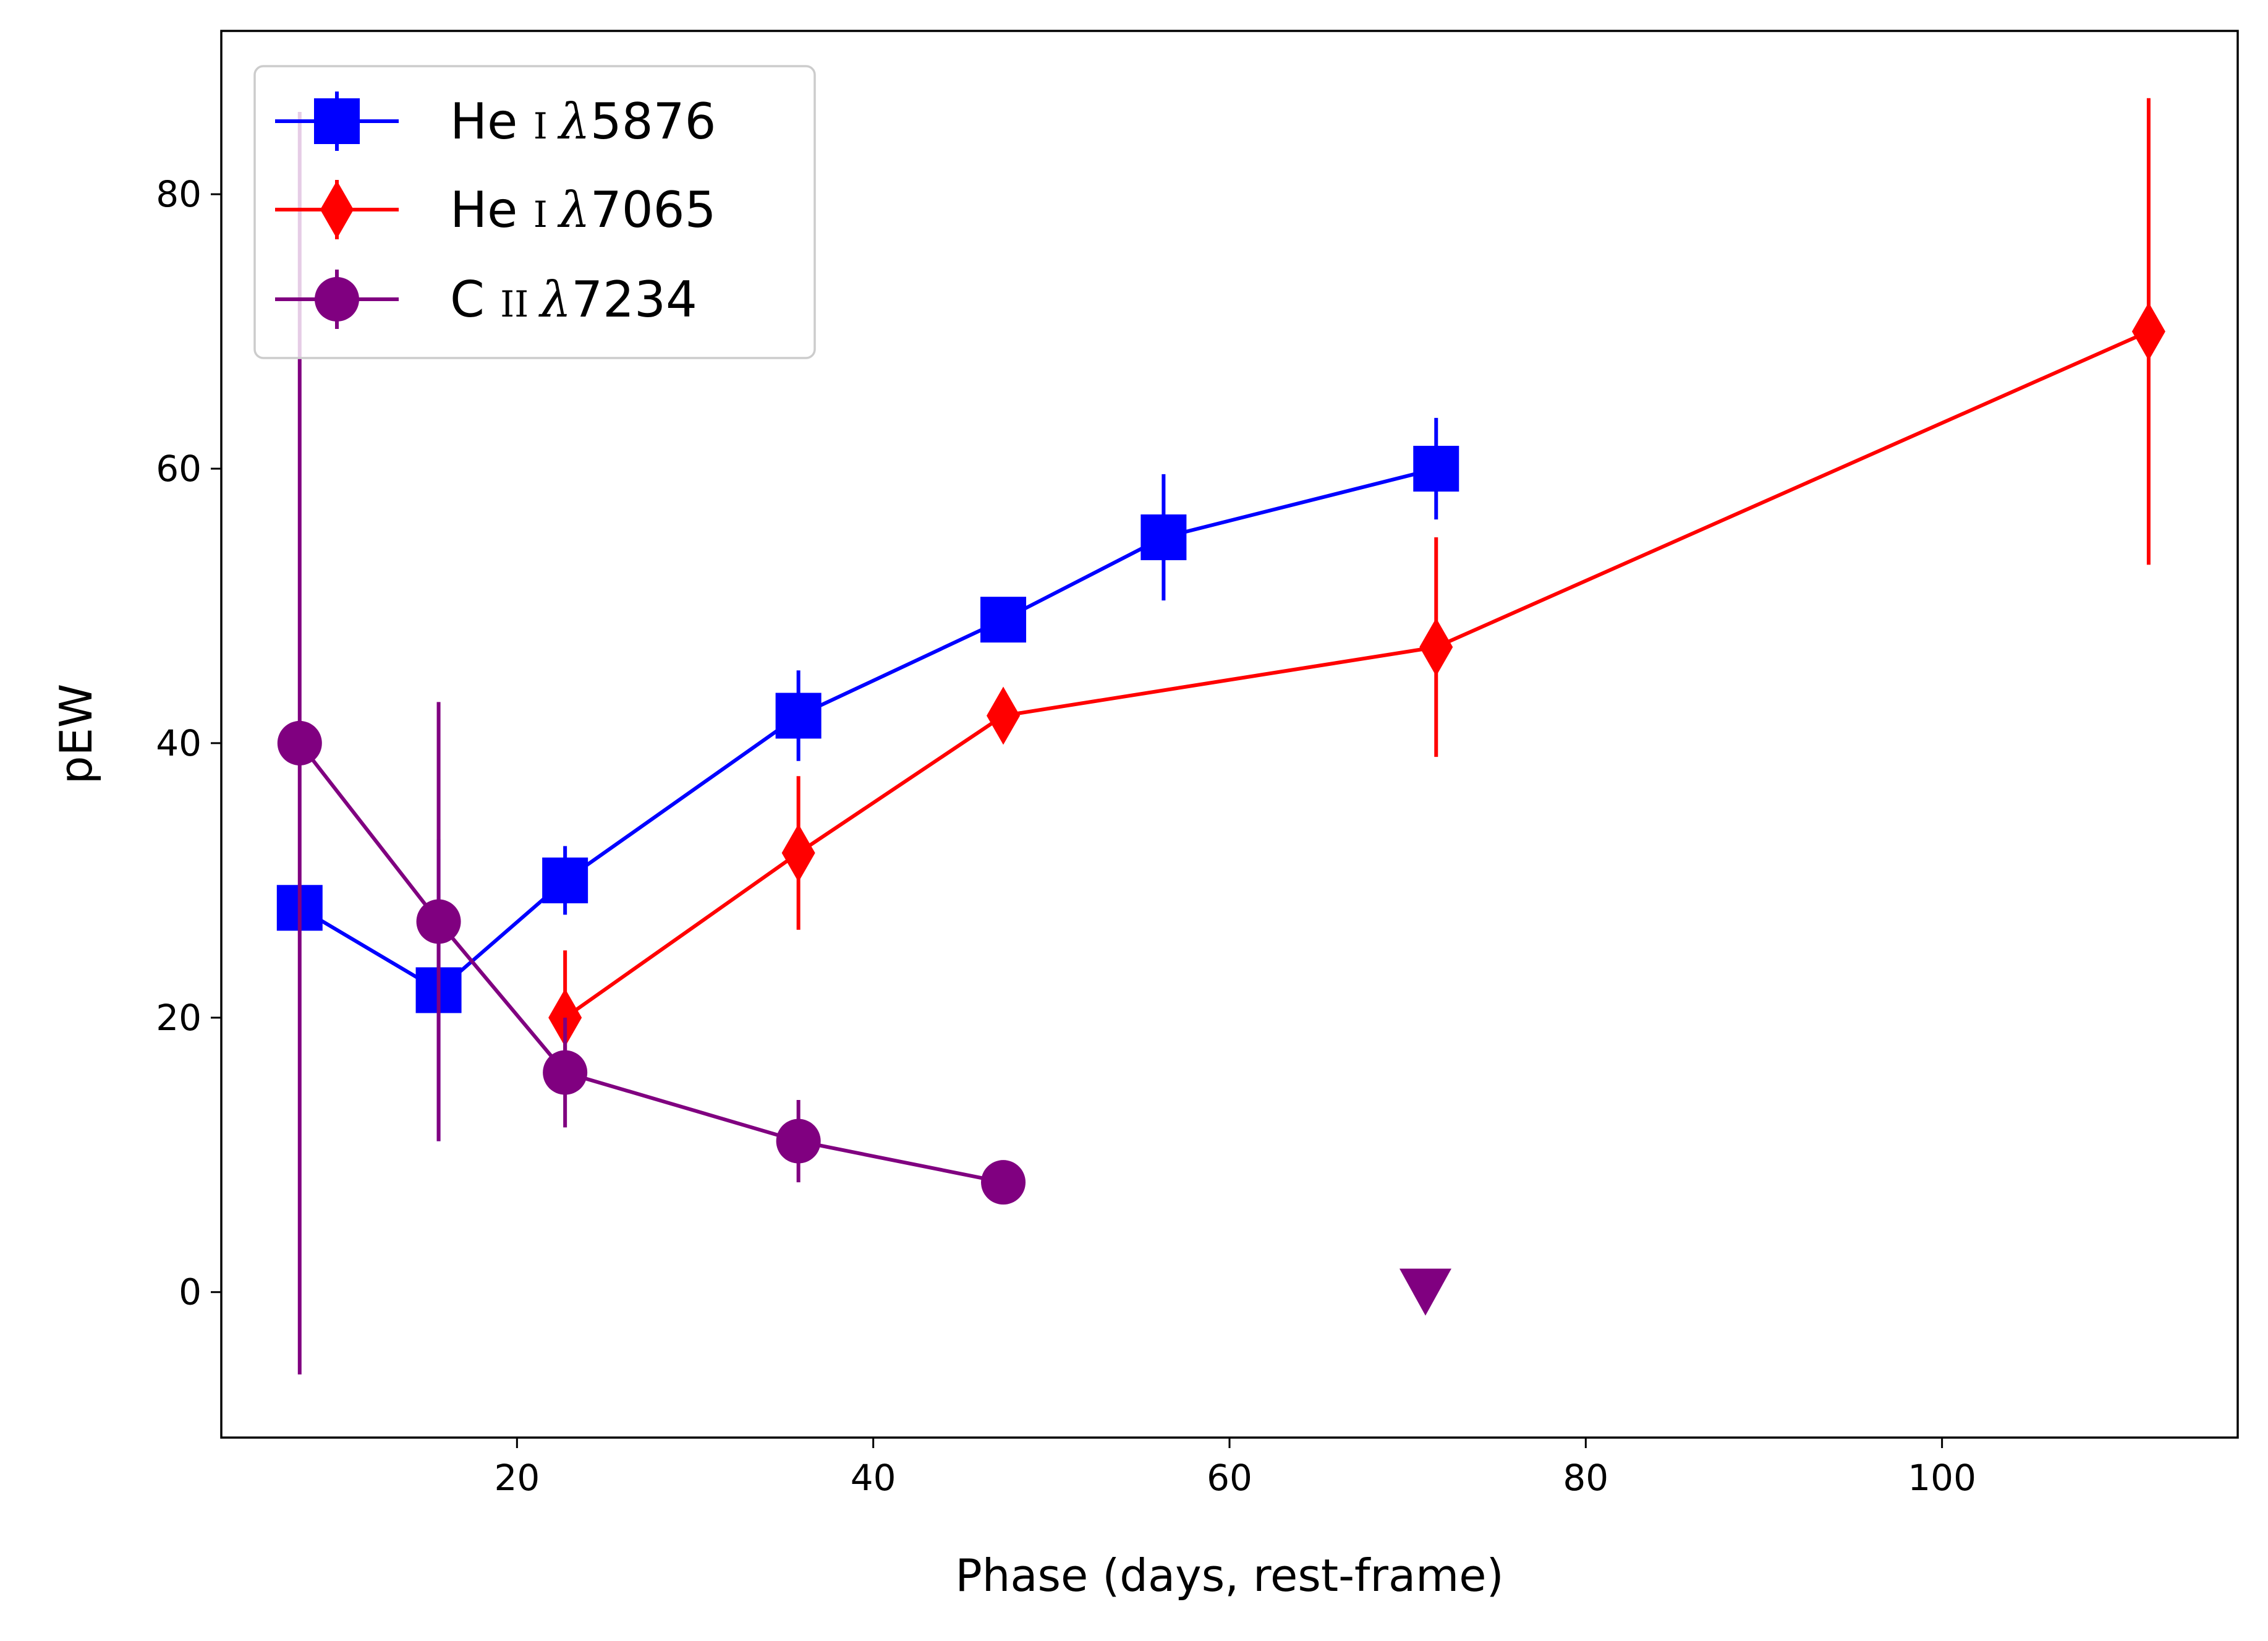 This screenshot has height=1641, width=2268. I want to click on legend-label: C II λ7234, so click(573, 299).